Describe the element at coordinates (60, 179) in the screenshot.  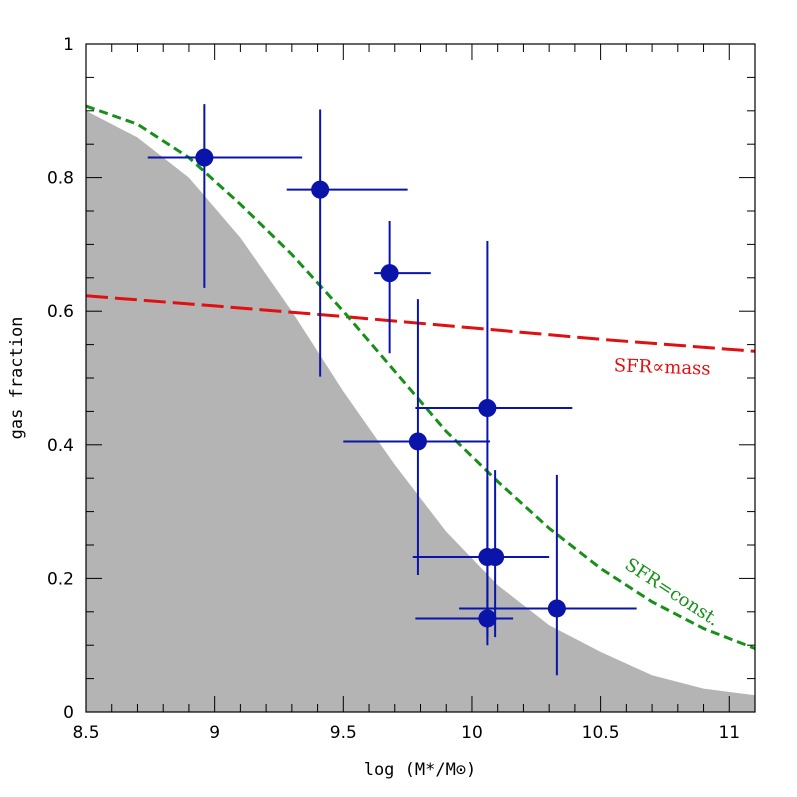
I see `y-tick-label: 0.8` at that location.